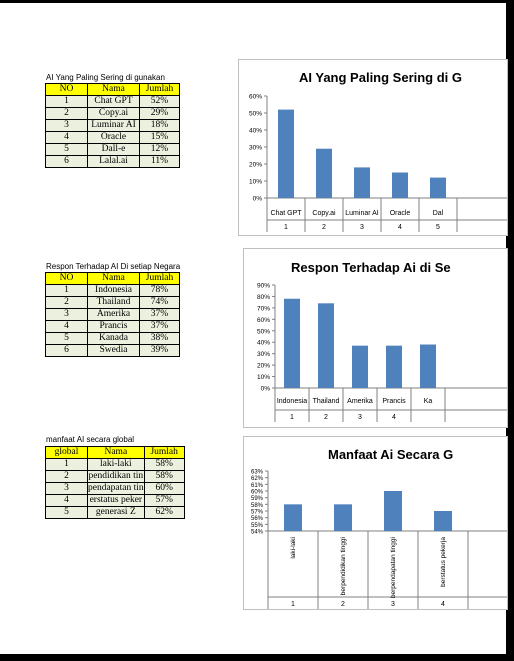 This screenshot has width=514, height=661. Describe the element at coordinates (159, 314) in the screenshot. I see `table-cell: 37%` at that location.